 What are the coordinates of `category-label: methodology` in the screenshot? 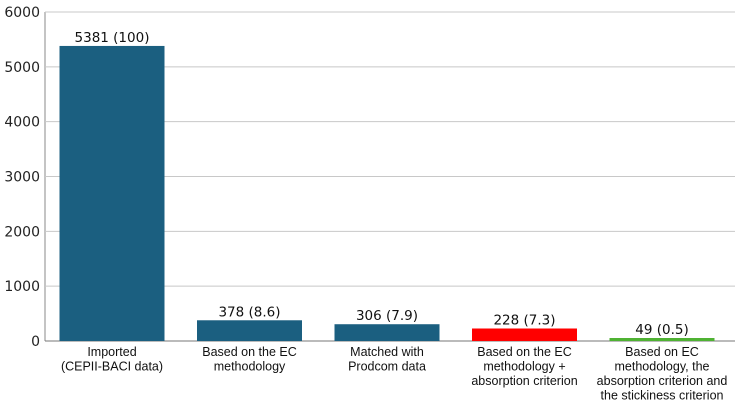 It's located at (250, 367).